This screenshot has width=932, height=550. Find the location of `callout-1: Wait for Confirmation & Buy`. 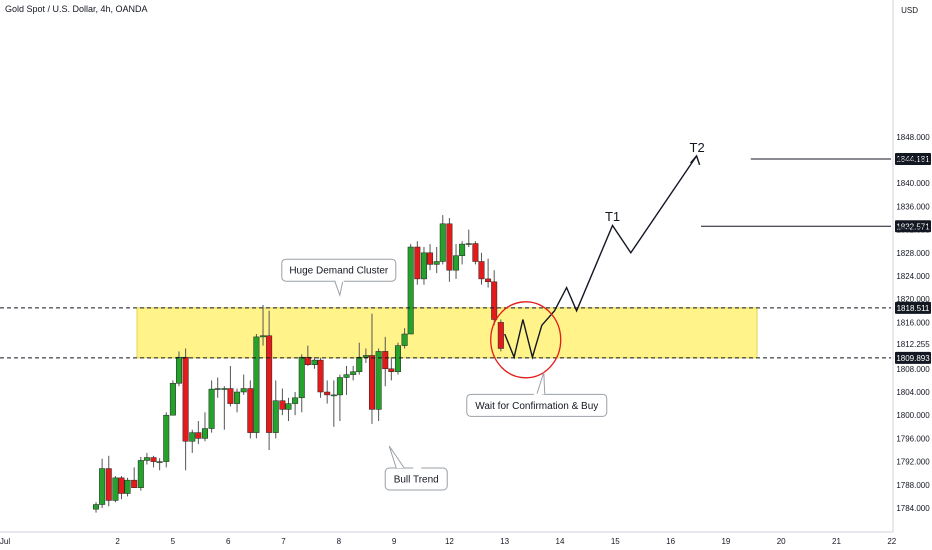

callout-1: Wait for Confirmation & Buy is located at coordinates (537, 394).